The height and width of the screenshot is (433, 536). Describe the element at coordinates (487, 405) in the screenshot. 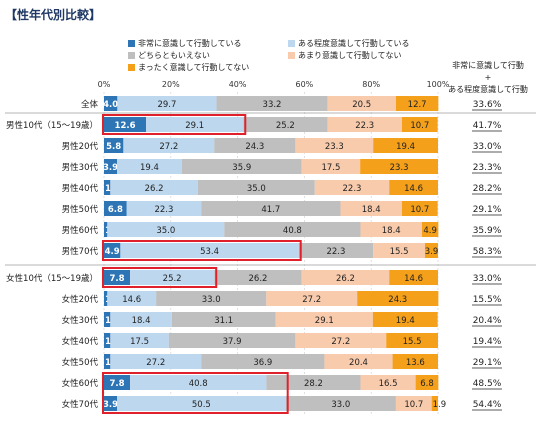

I see `row-total: 54.4%` at that location.